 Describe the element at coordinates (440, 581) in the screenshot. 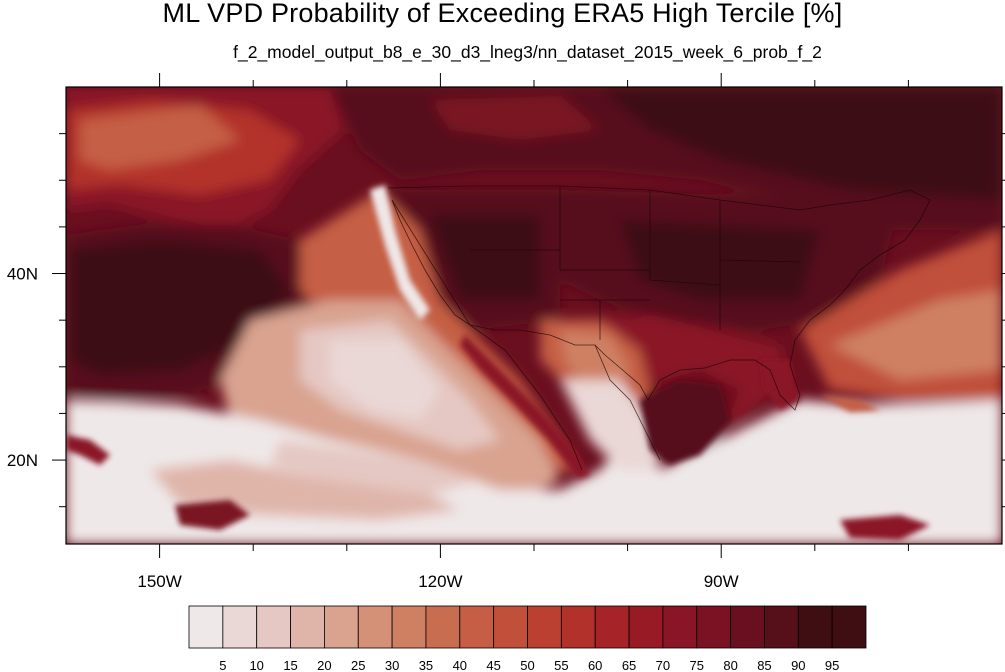

I see `lon-tick-label: 120W` at that location.